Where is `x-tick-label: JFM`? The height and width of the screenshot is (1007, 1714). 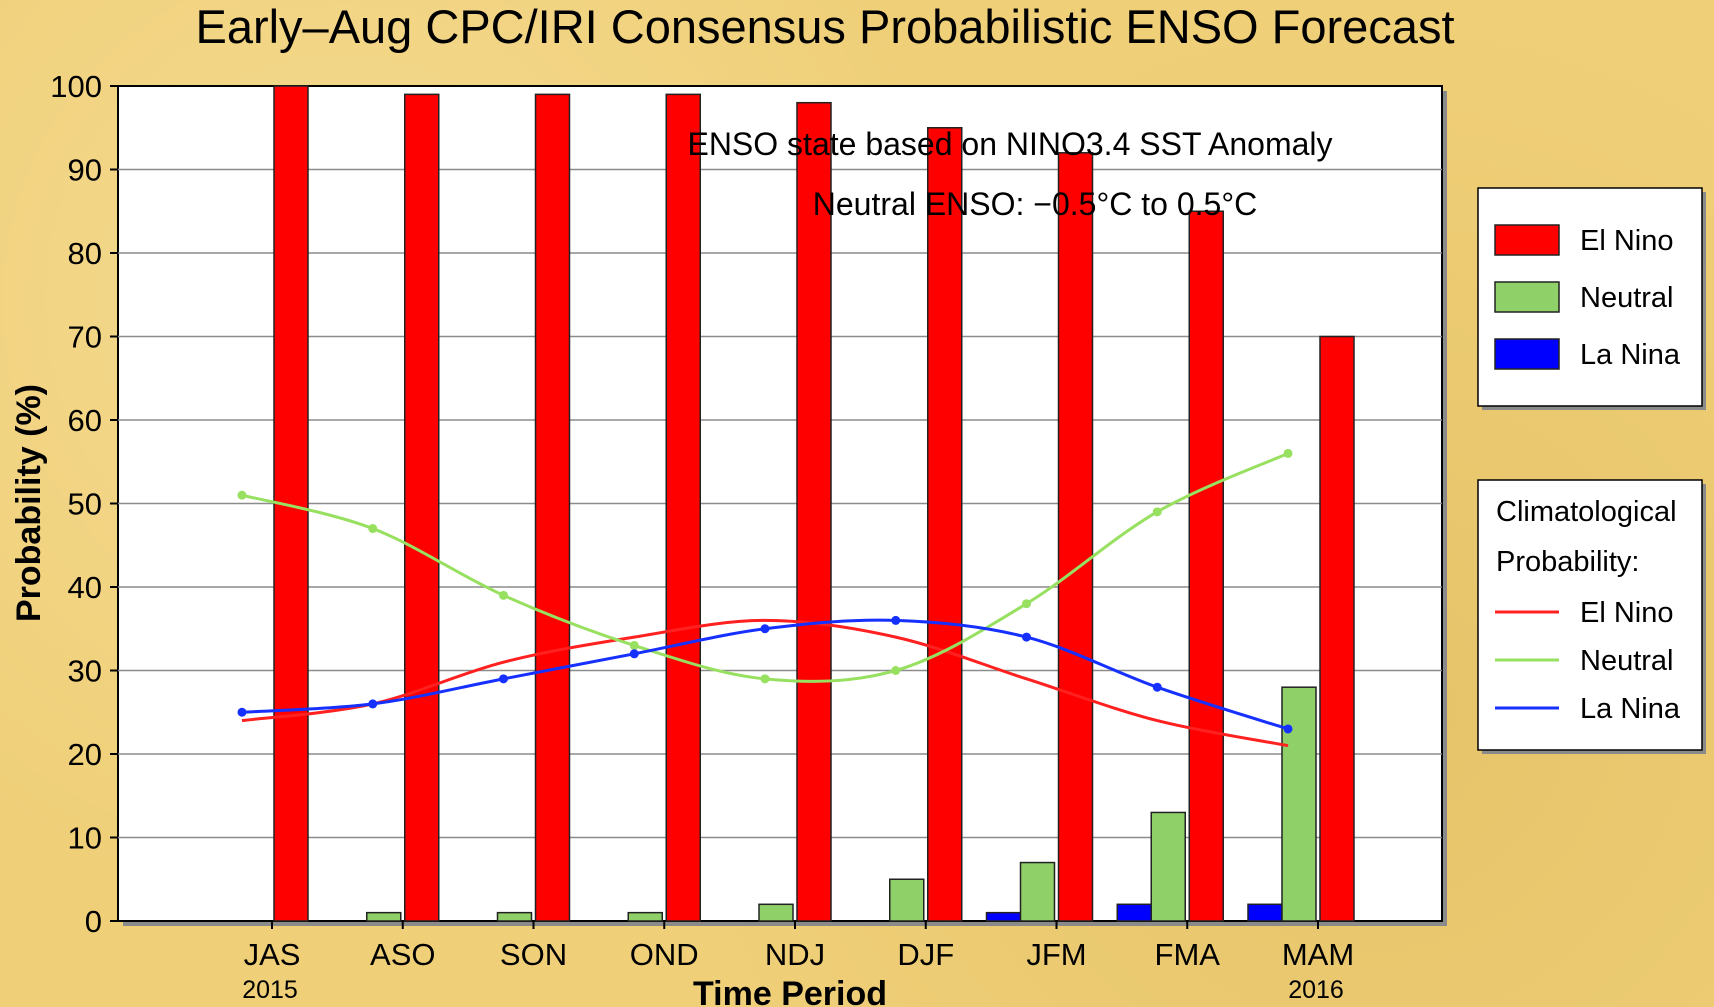
x-tick-label: JFM is located at coordinates (1056, 954).